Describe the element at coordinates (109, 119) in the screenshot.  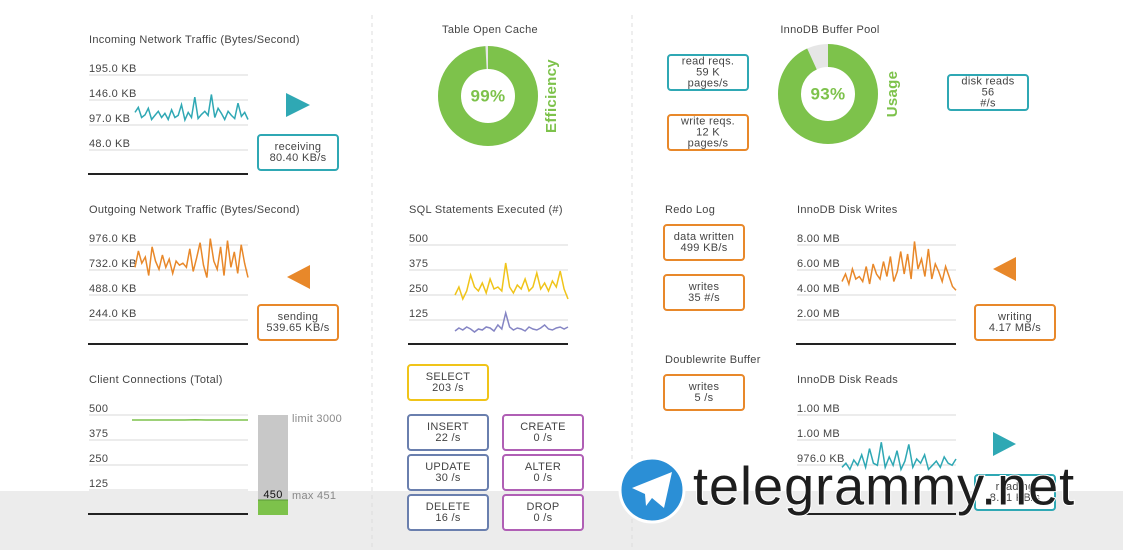
I see `y-tick-label: 97.0 KB` at that location.